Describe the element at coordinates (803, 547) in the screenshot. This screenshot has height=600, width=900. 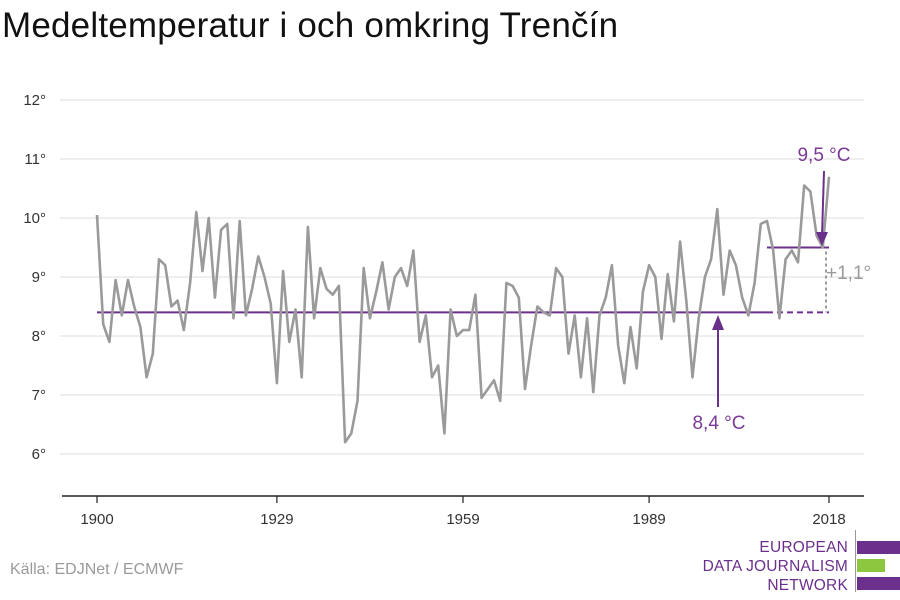
I see `logo-text-line1: EUROPEAN` at that location.